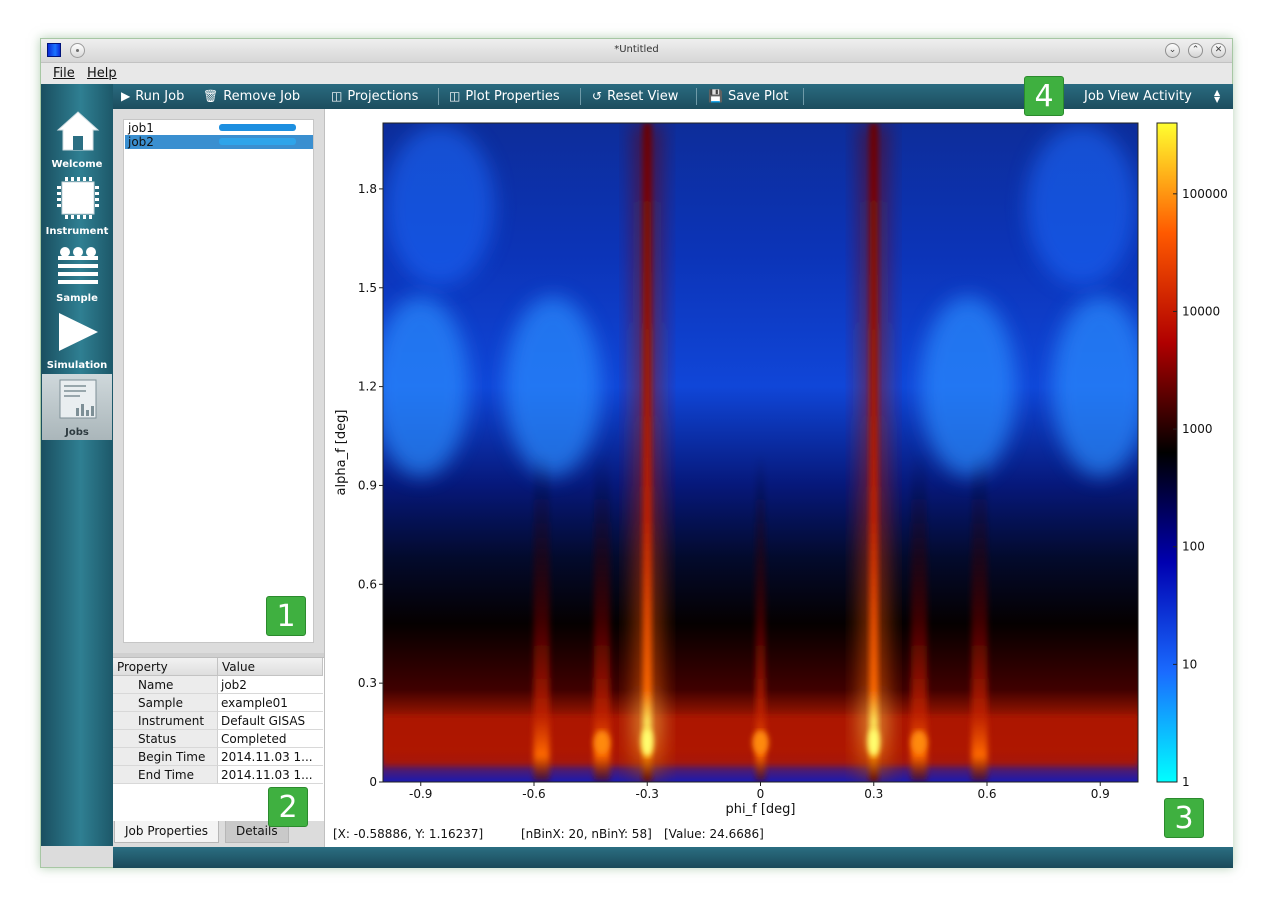 Image resolution: width=1273 pixels, height=911 pixels. Describe the element at coordinates (270, 667) in the screenshot. I see `column-header: Value` at that location.